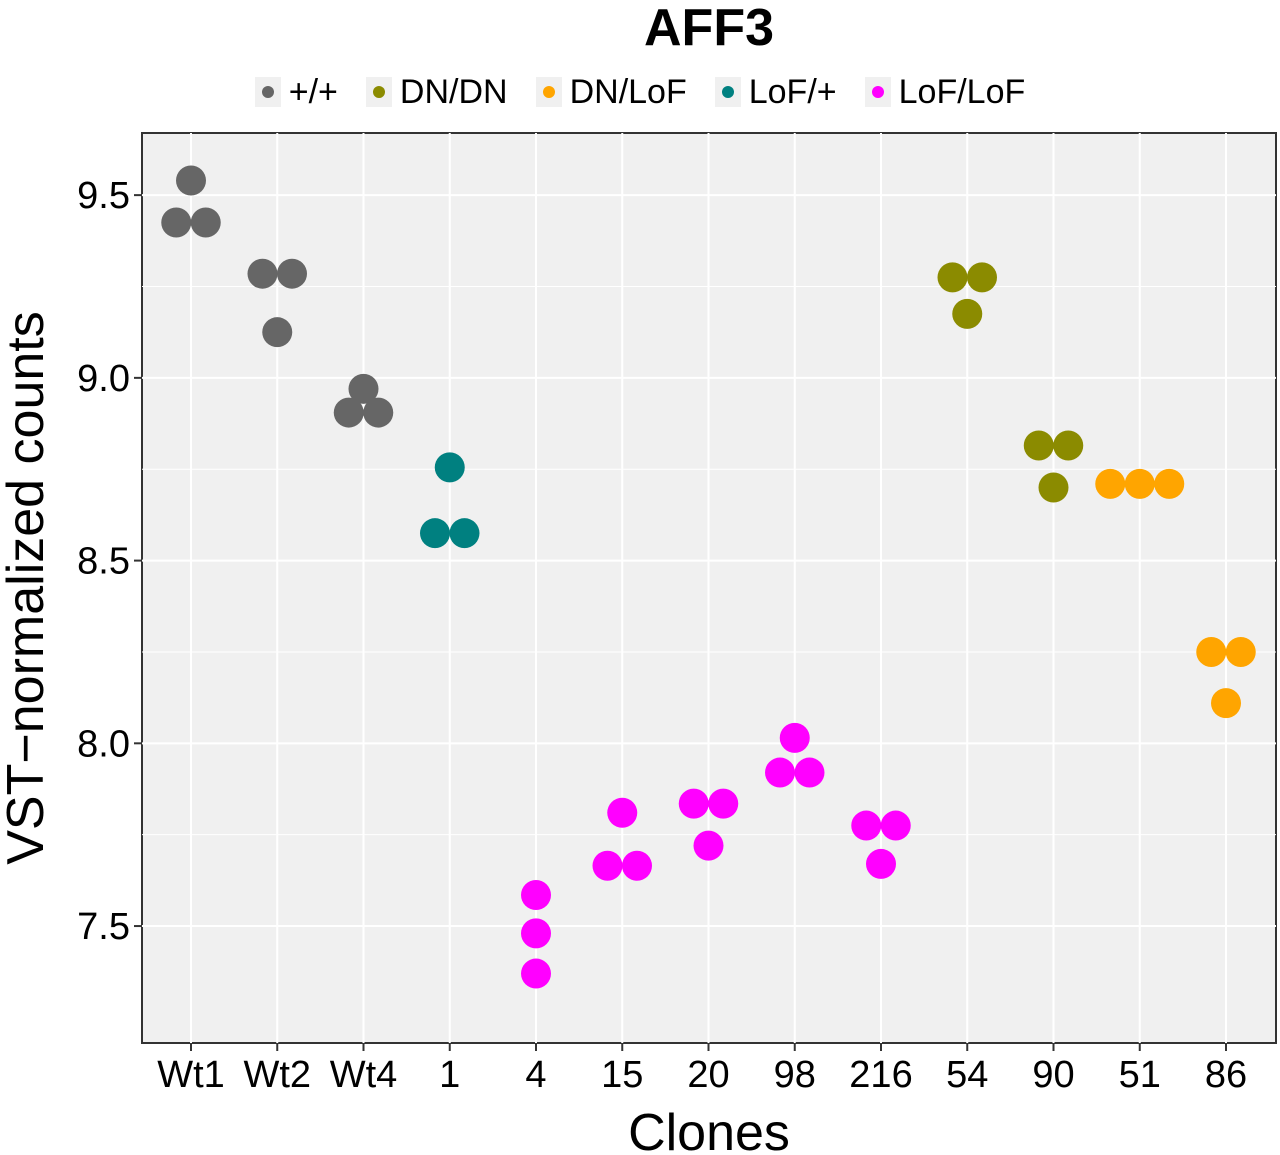 This screenshot has height=1155, width=1280. I want to click on x-tick-label: 216, so click(880, 1075).